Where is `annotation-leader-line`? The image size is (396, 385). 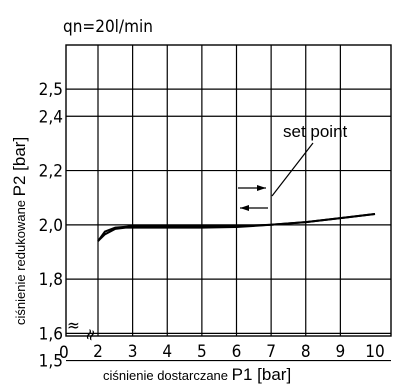
annotation-leader-line is located at coordinates (292, 169).